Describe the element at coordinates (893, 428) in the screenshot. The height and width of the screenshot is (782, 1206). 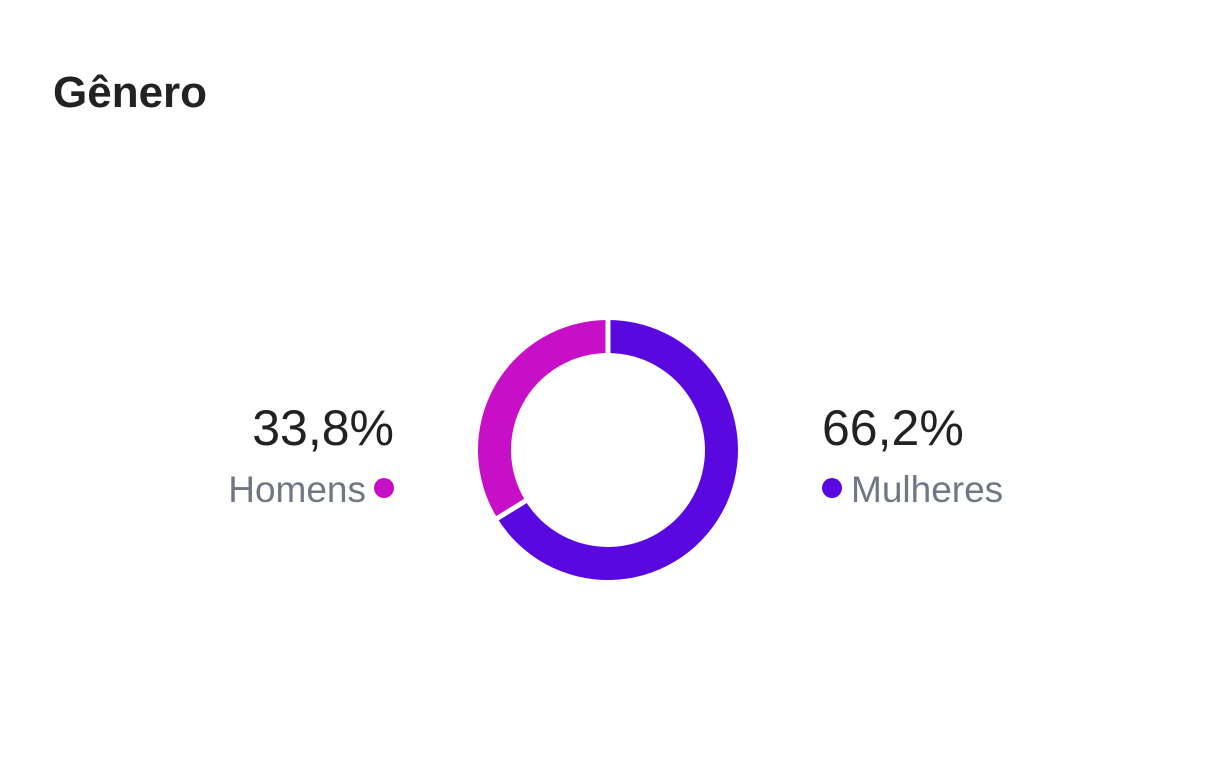
I see `value-label: 66,2%` at that location.